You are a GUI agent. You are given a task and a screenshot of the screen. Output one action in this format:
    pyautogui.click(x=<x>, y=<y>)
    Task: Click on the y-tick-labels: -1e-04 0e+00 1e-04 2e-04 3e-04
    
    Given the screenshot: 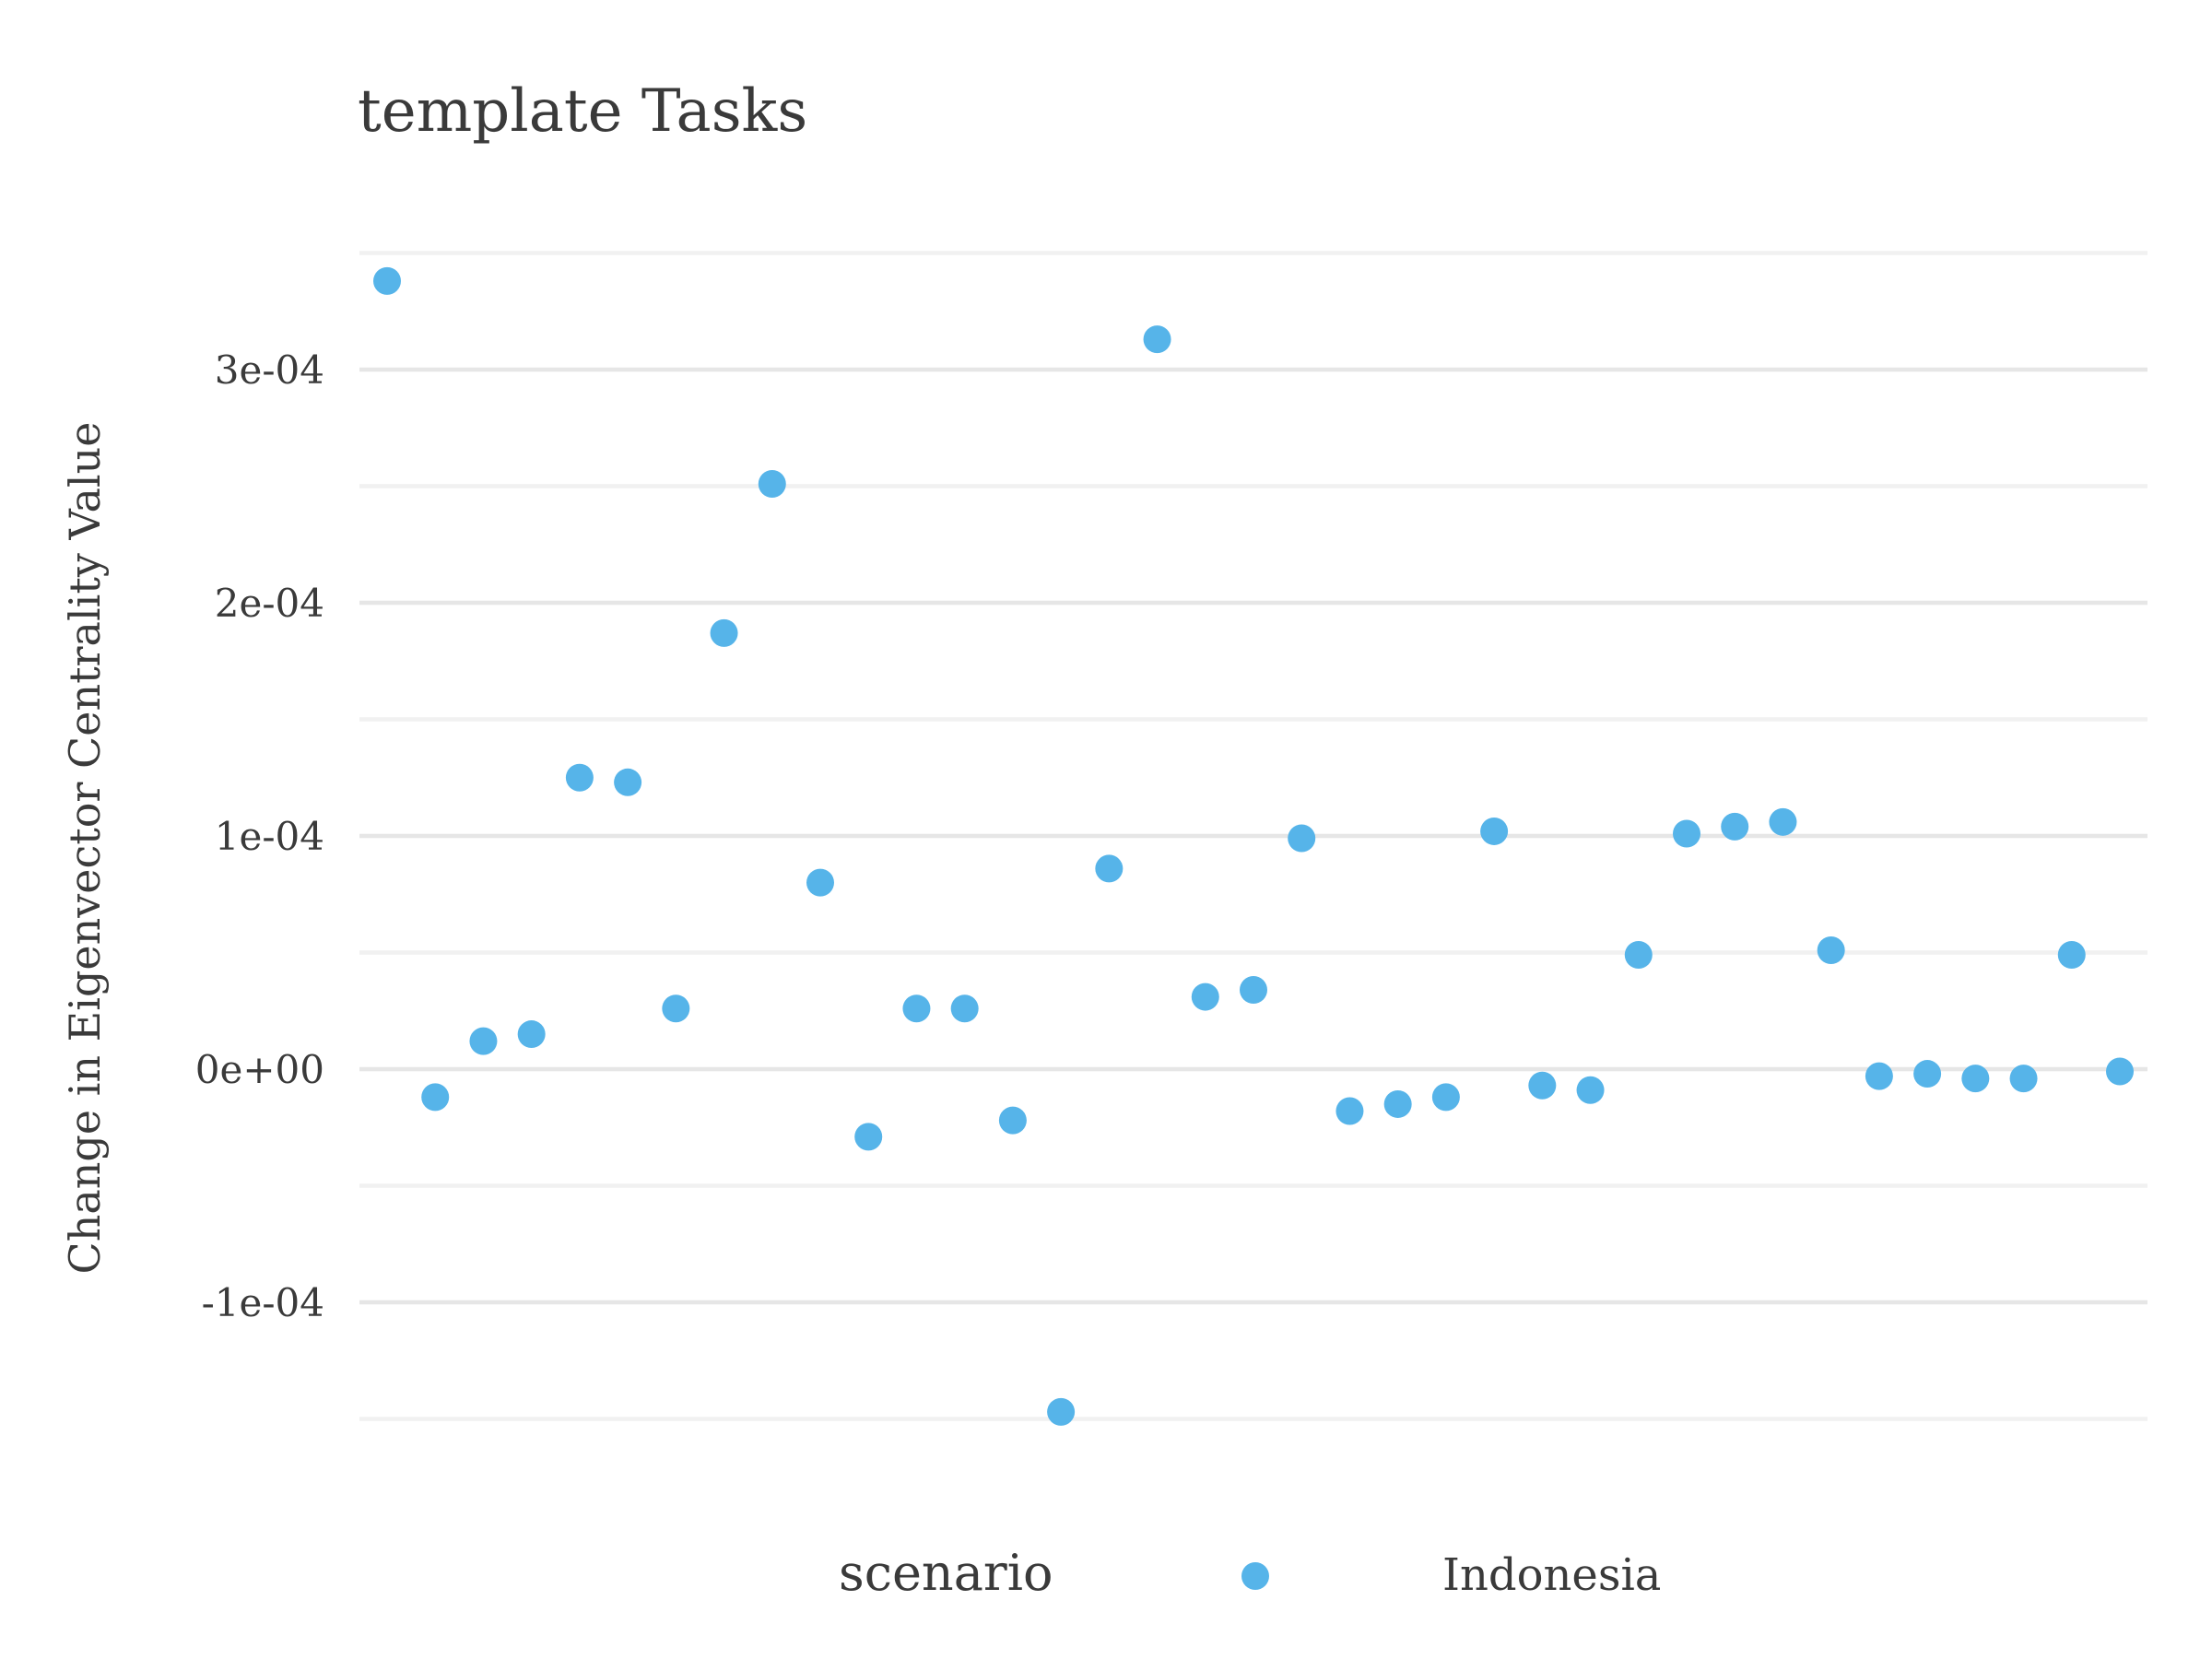 What is the action you would take?
    pyautogui.click(x=259, y=836)
    